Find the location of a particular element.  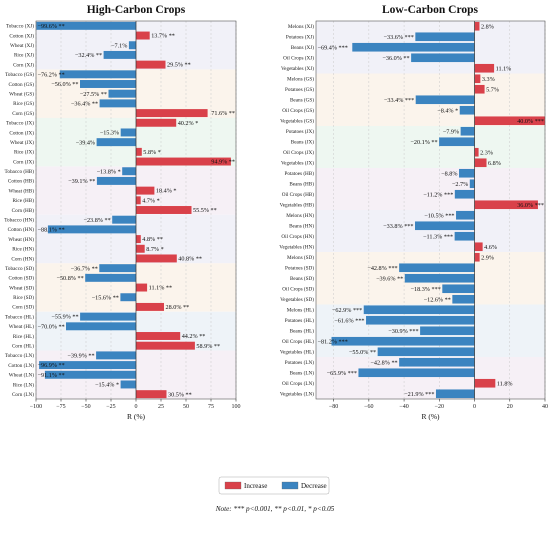

category-label: Potatoes (SD) is located at coordinates (299, 268).